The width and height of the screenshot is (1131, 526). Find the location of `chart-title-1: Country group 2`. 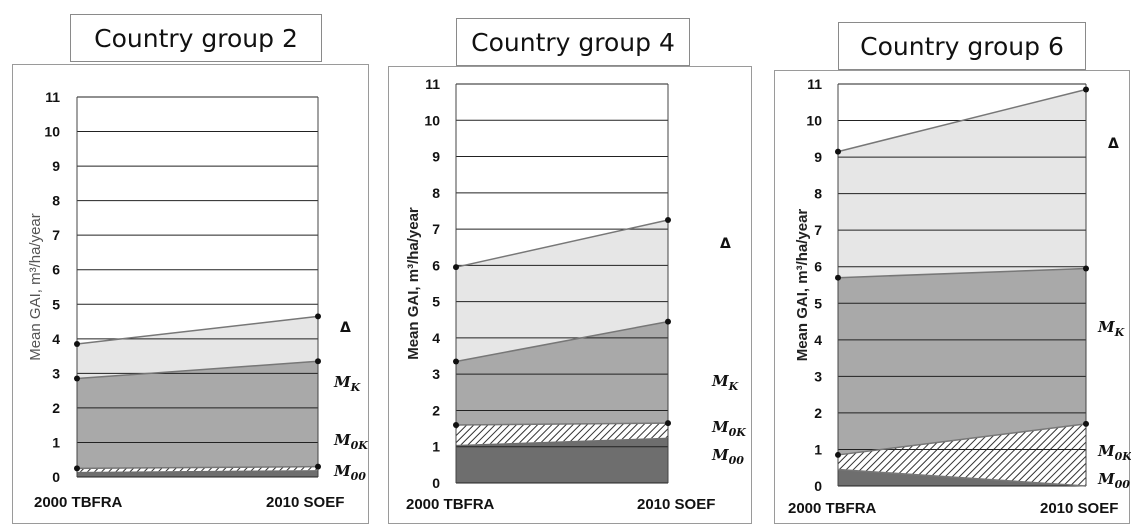

chart-title-1: Country group 2 is located at coordinates (196, 38).